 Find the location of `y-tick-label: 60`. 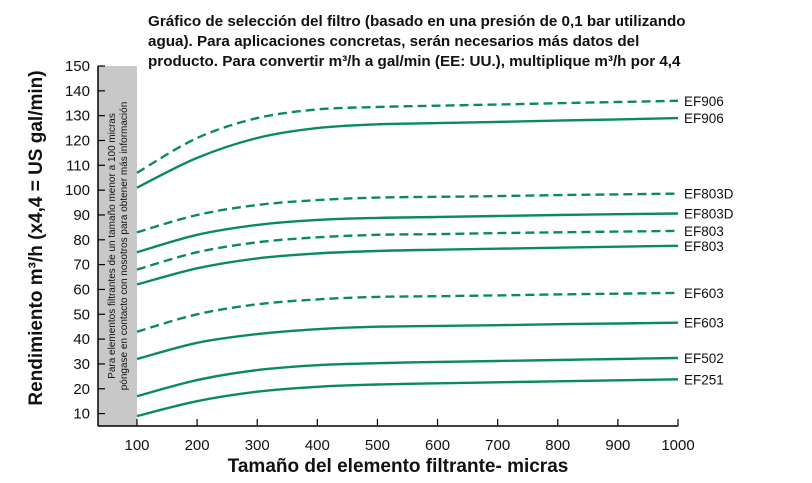

y-tick-label: 60 is located at coordinates (81, 289).